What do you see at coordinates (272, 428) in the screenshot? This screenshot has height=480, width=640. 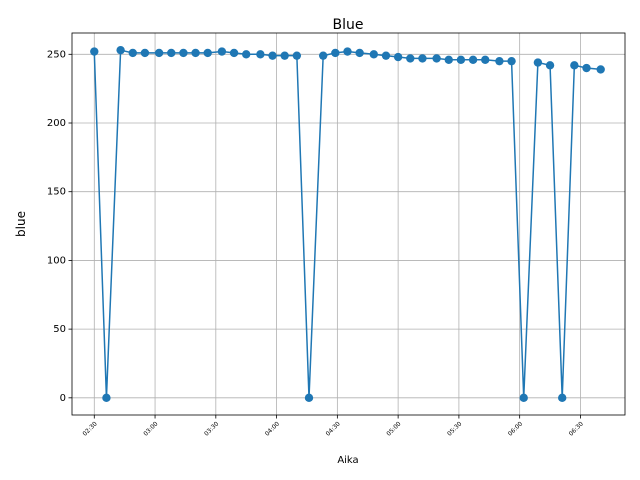 I see `x-tick-label: 04:00` at bounding box center [272, 428].